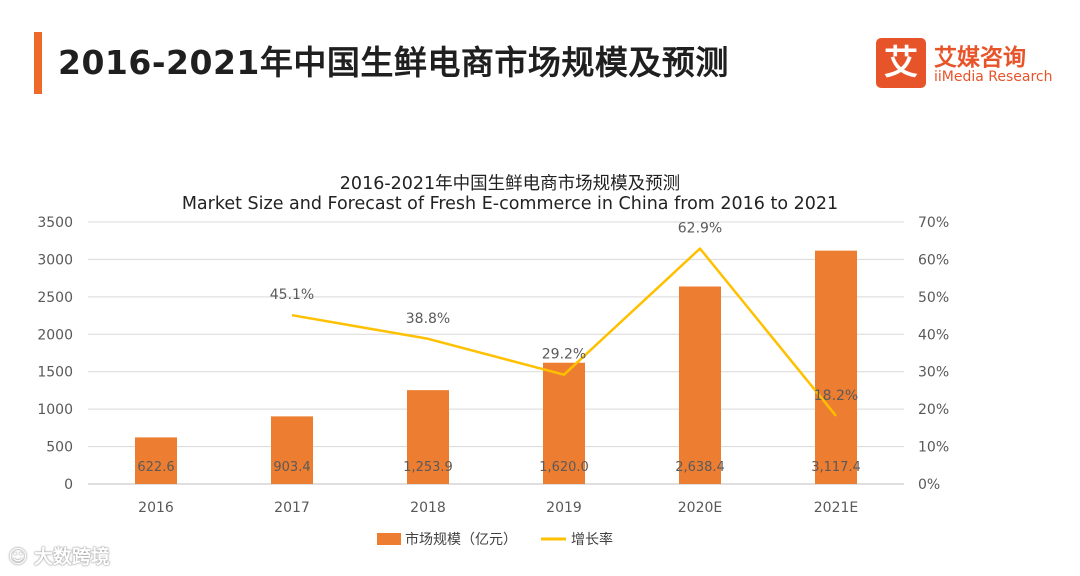 Image resolution: width=1080 pixels, height=576 pixels. What do you see at coordinates (461, 539) in the screenshot?
I see `legend-label-bar: 市场规模（亿元）` at bounding box center [461, 539].